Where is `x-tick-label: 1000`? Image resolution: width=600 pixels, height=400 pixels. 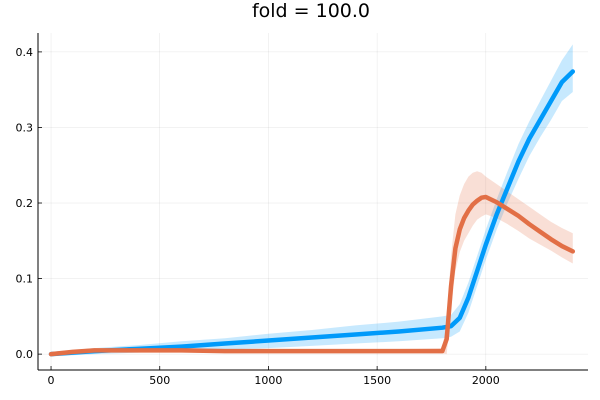
x-tick-label: 1000 is located at coordinates (268, 380).